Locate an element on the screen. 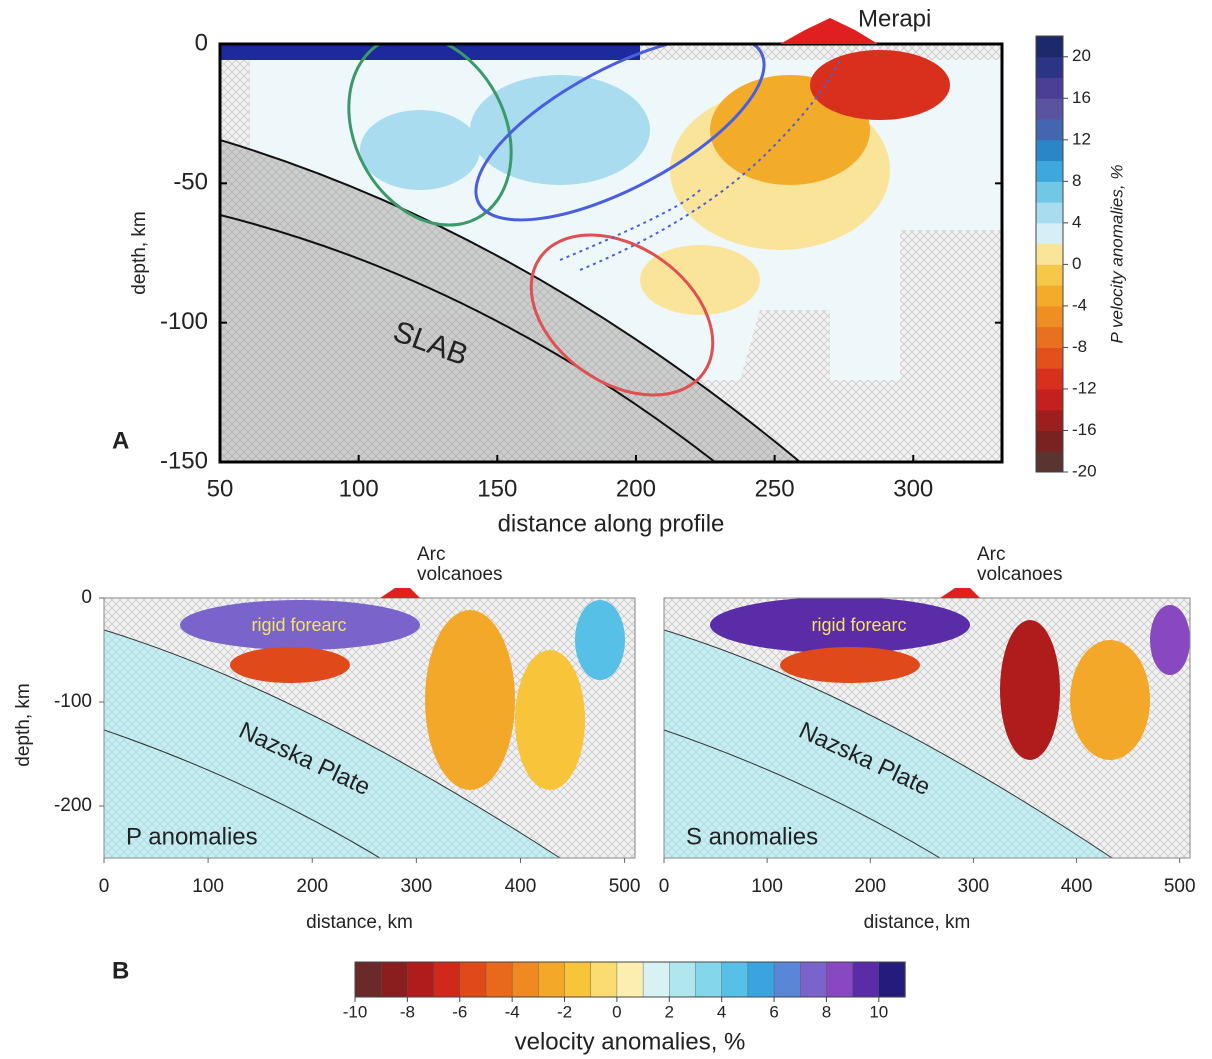  colorbar-tick-label: 2 is located at coordinates (669, 1011).